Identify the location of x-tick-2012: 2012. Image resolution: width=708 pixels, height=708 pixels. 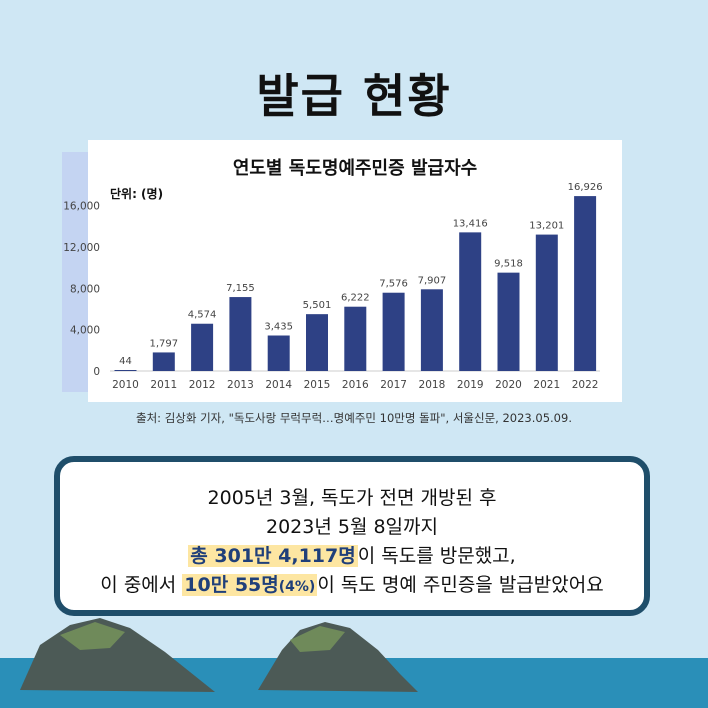
(202, 385).